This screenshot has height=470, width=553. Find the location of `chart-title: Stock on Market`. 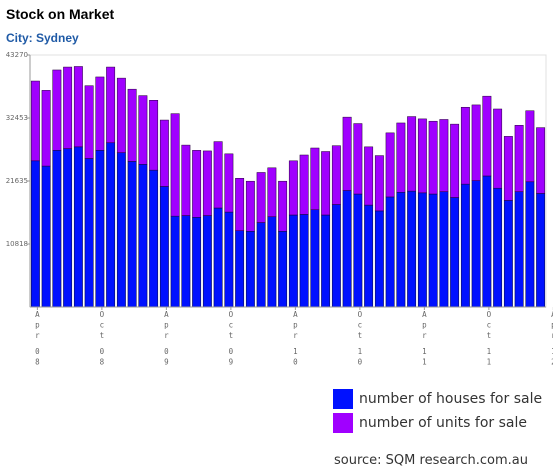

chart-title: Stock on Market is located at coordinates (60, 14).